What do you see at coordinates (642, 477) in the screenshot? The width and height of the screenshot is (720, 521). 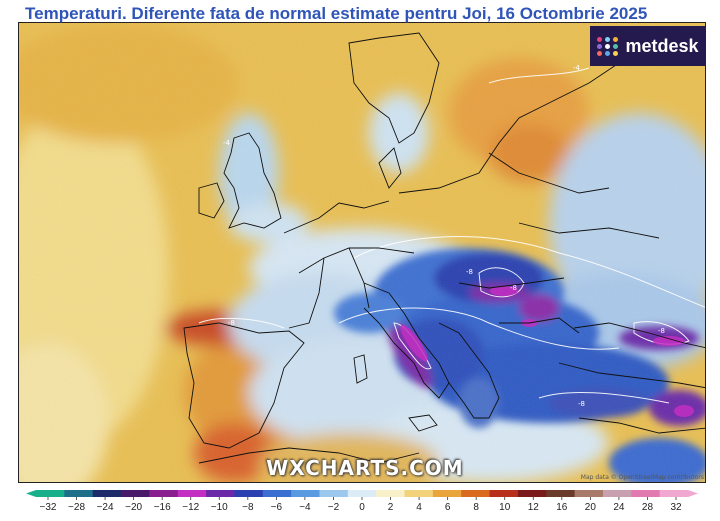 I see `map-credit: Map data © OpenStreetMap contributors` at bounding box center [642, 477].